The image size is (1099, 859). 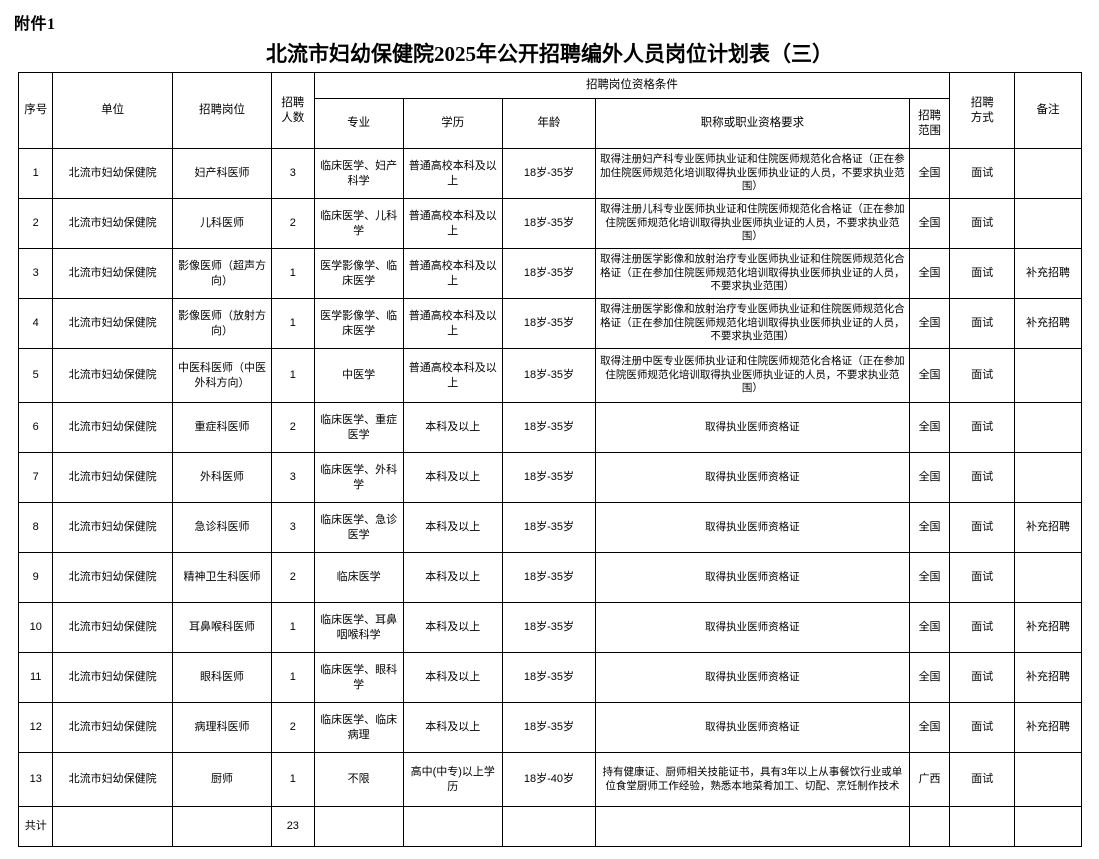 I want to click on row-cell-post: 外科医师, so click(x=222, y=477).